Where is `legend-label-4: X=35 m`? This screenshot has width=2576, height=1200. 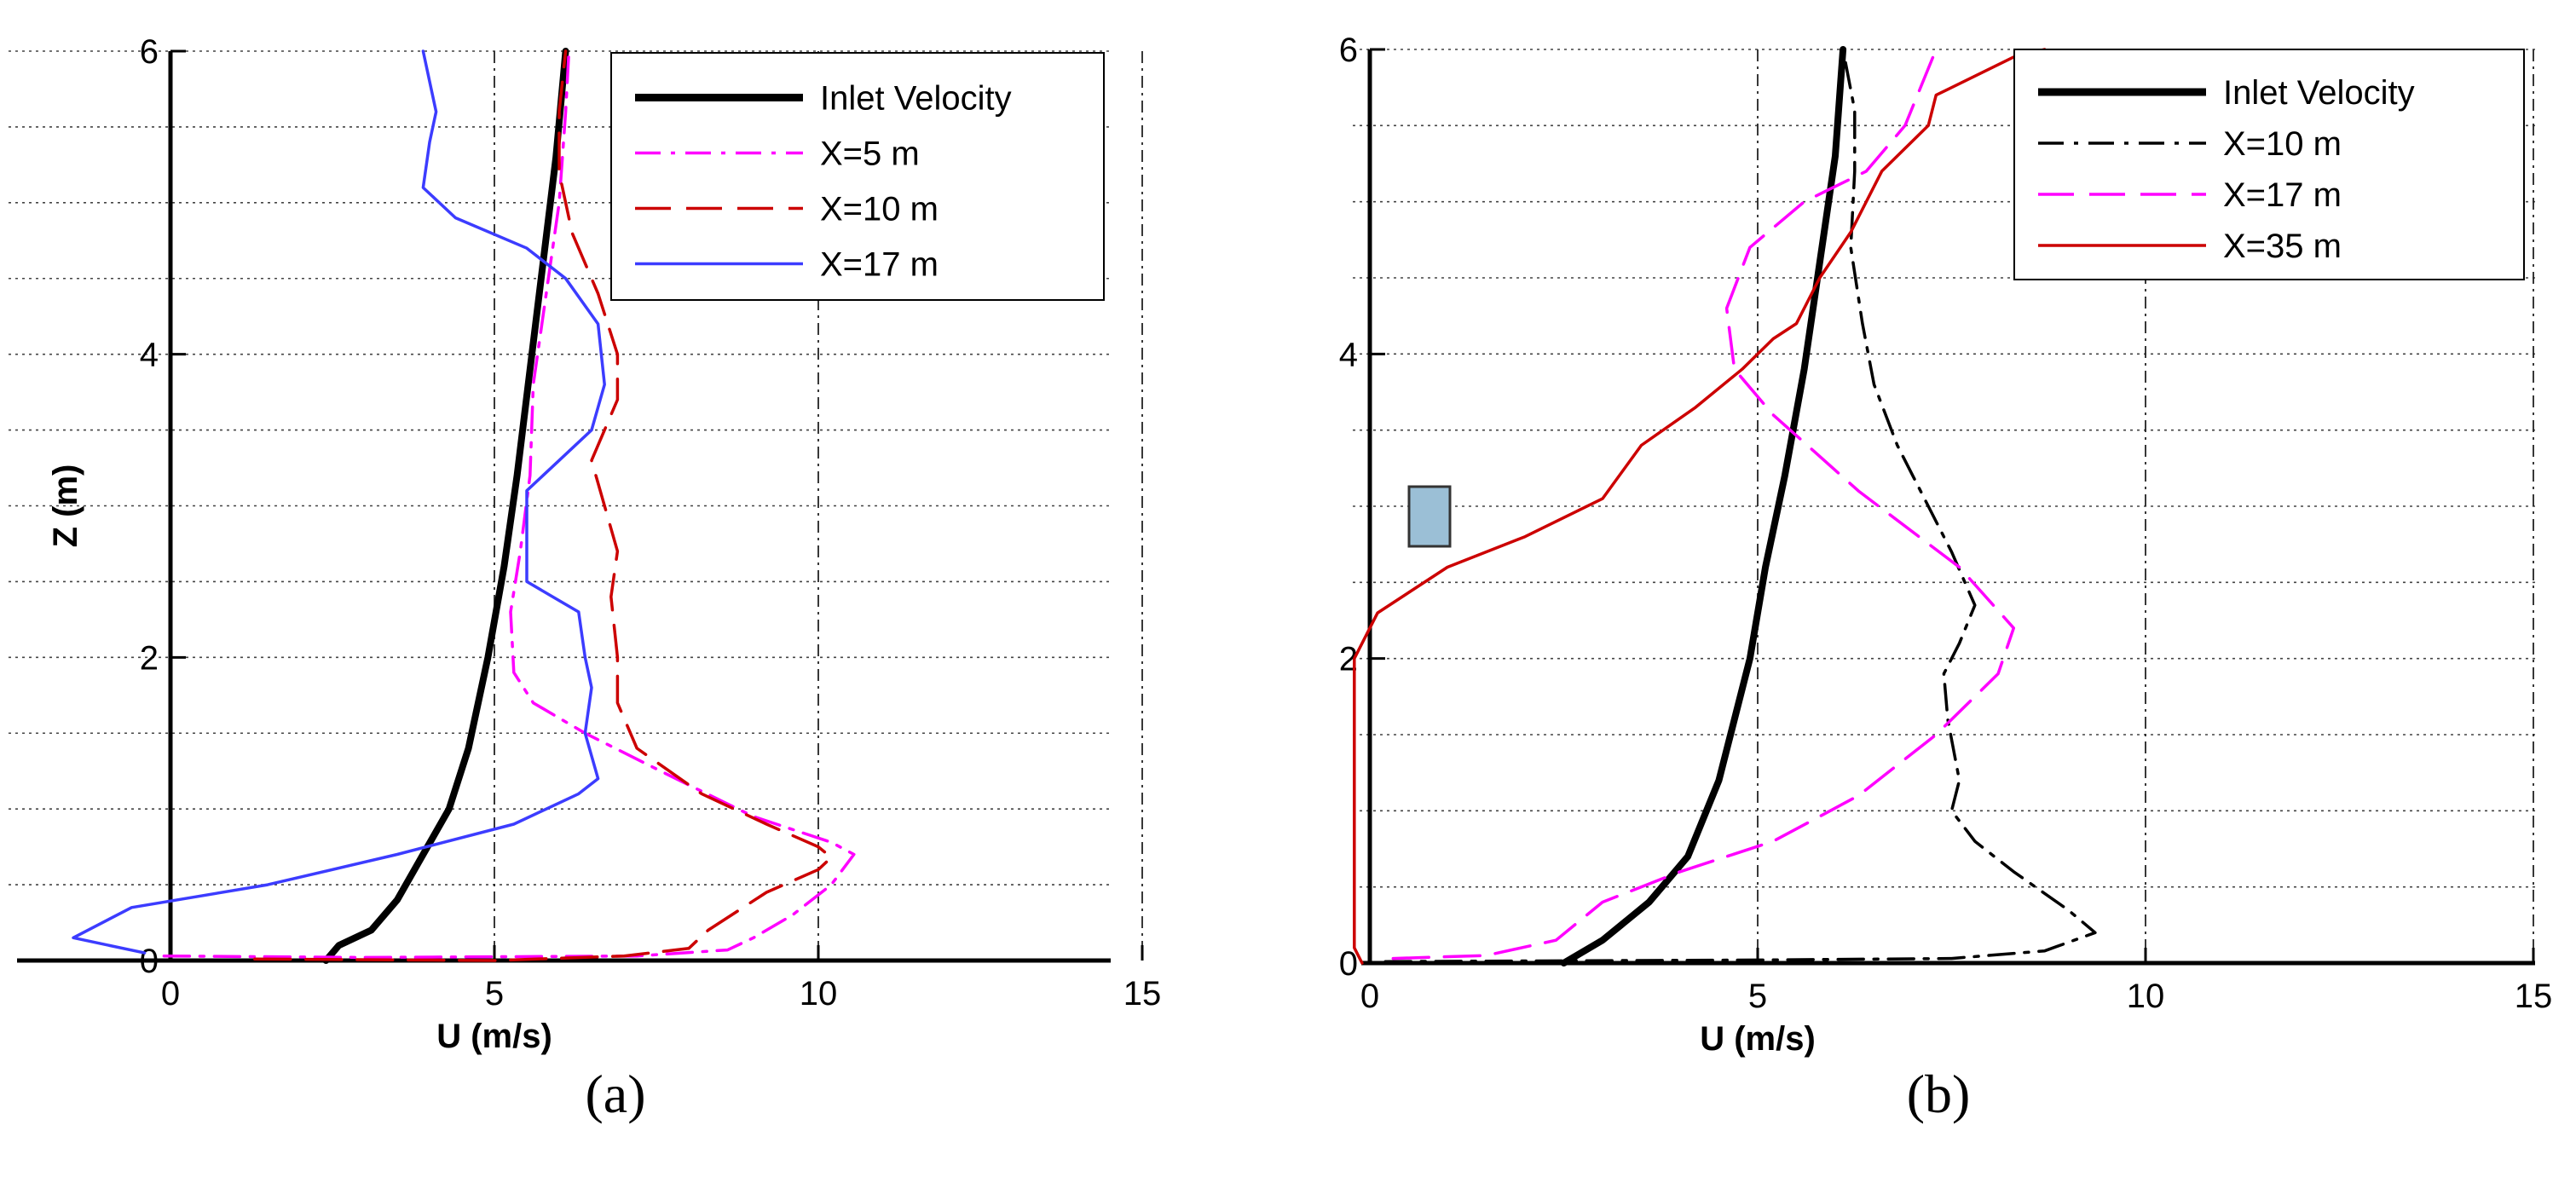
legend-label-4: X=35 m is located at coordinates (2282, 247).